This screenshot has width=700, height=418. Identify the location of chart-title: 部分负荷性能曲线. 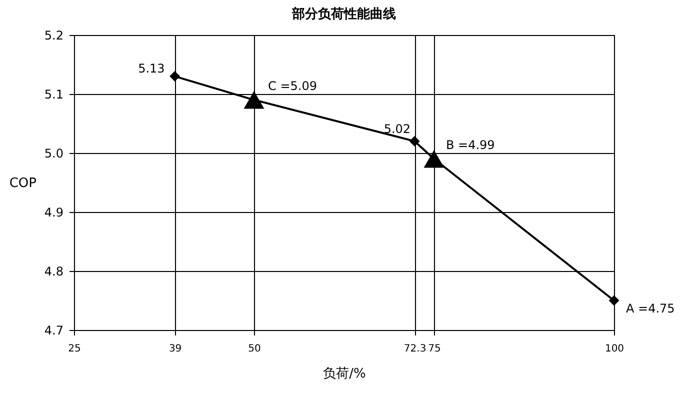
(343, 14).